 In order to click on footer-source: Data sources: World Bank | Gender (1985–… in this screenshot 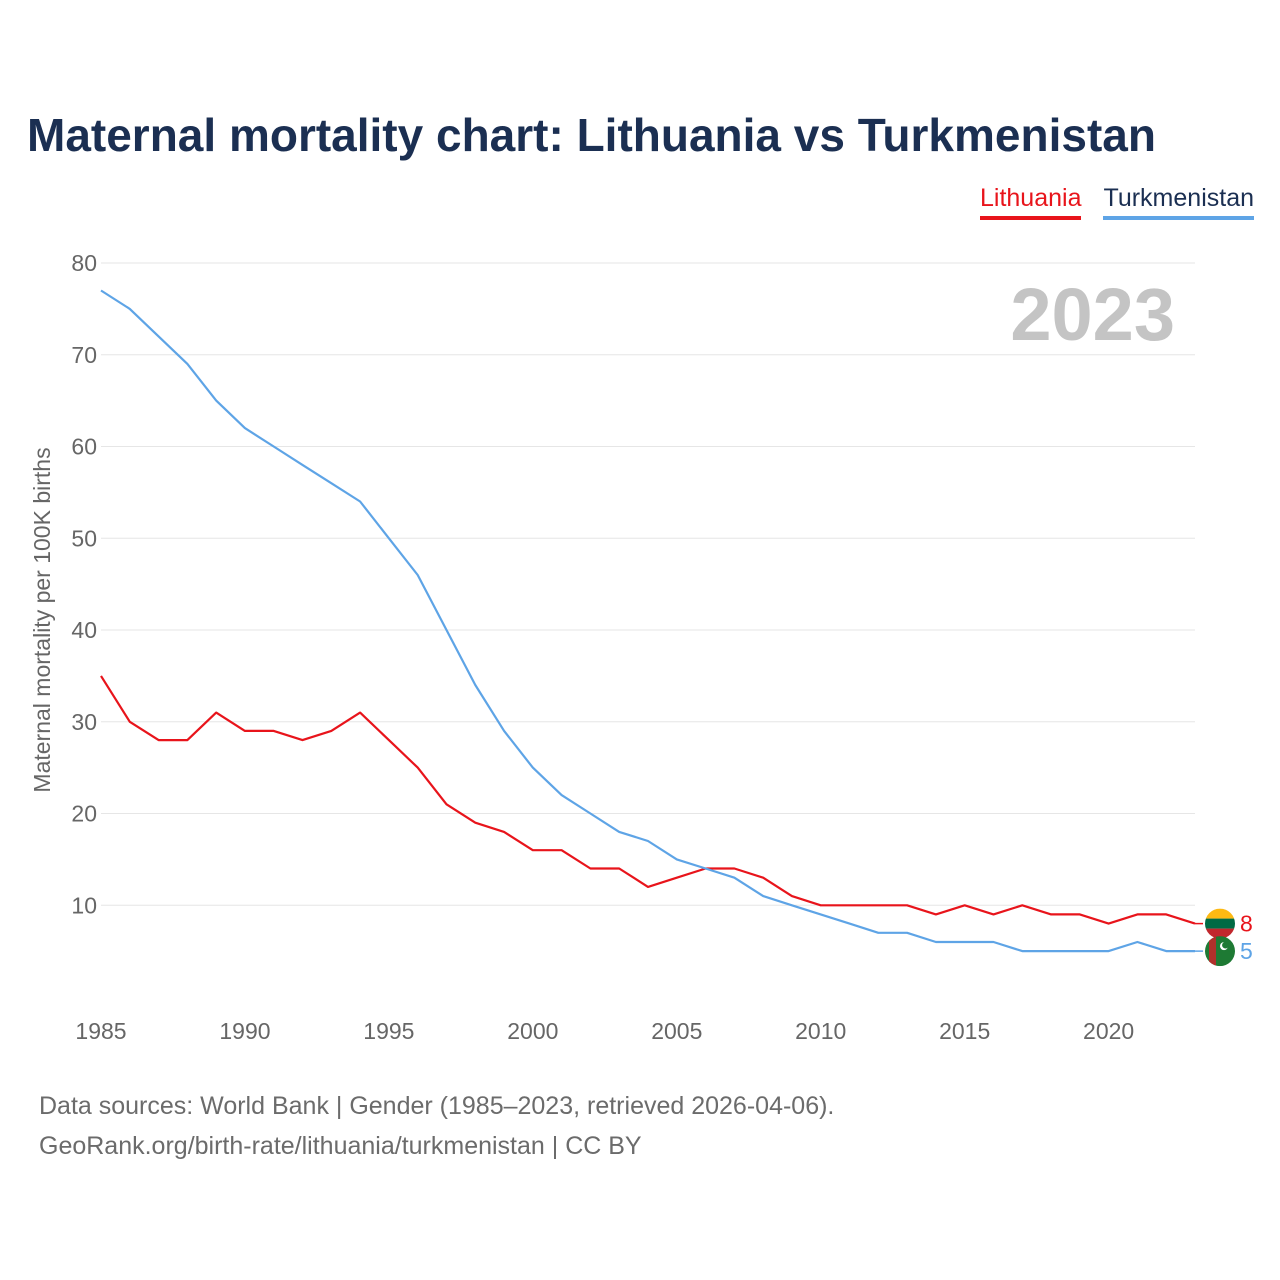, I will do `click(437, 1106)`.